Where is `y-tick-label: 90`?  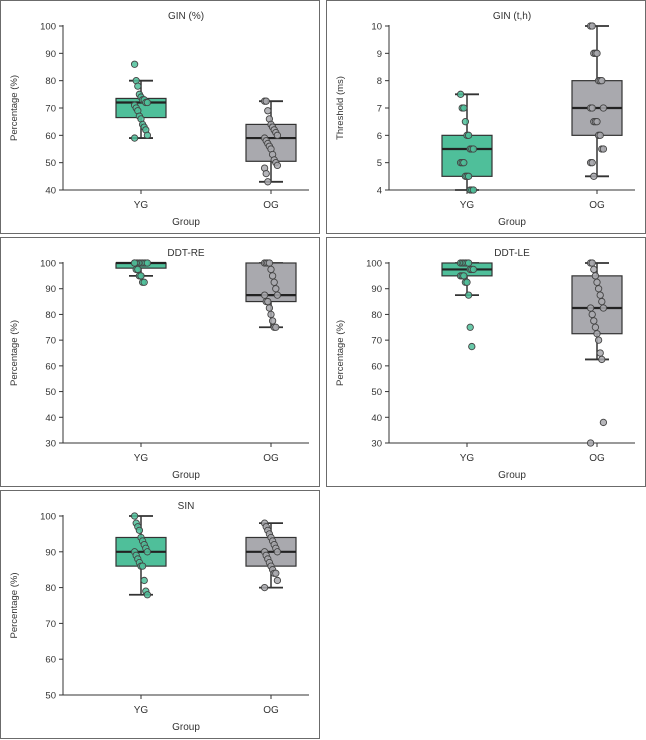
y-tick-label: 90 is located at coordinates (50, 289).